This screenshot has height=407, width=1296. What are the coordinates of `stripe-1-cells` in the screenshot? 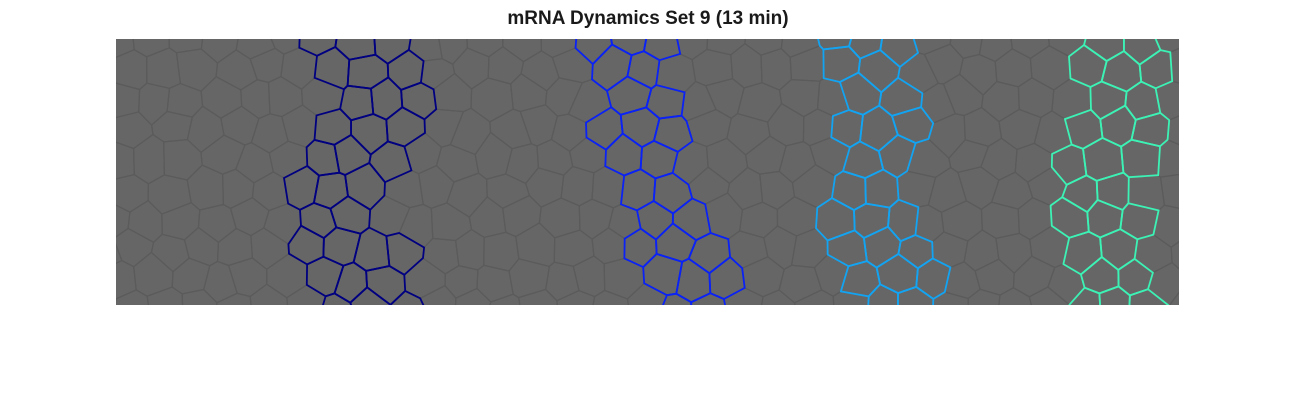 It's located at (360, 172).